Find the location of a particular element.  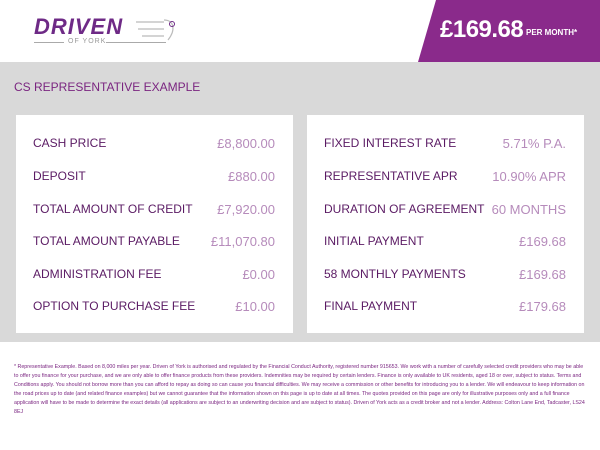

finance-row: OPTION TO PURCHASE FEE £10.00 is located at coordinates (154, 306).